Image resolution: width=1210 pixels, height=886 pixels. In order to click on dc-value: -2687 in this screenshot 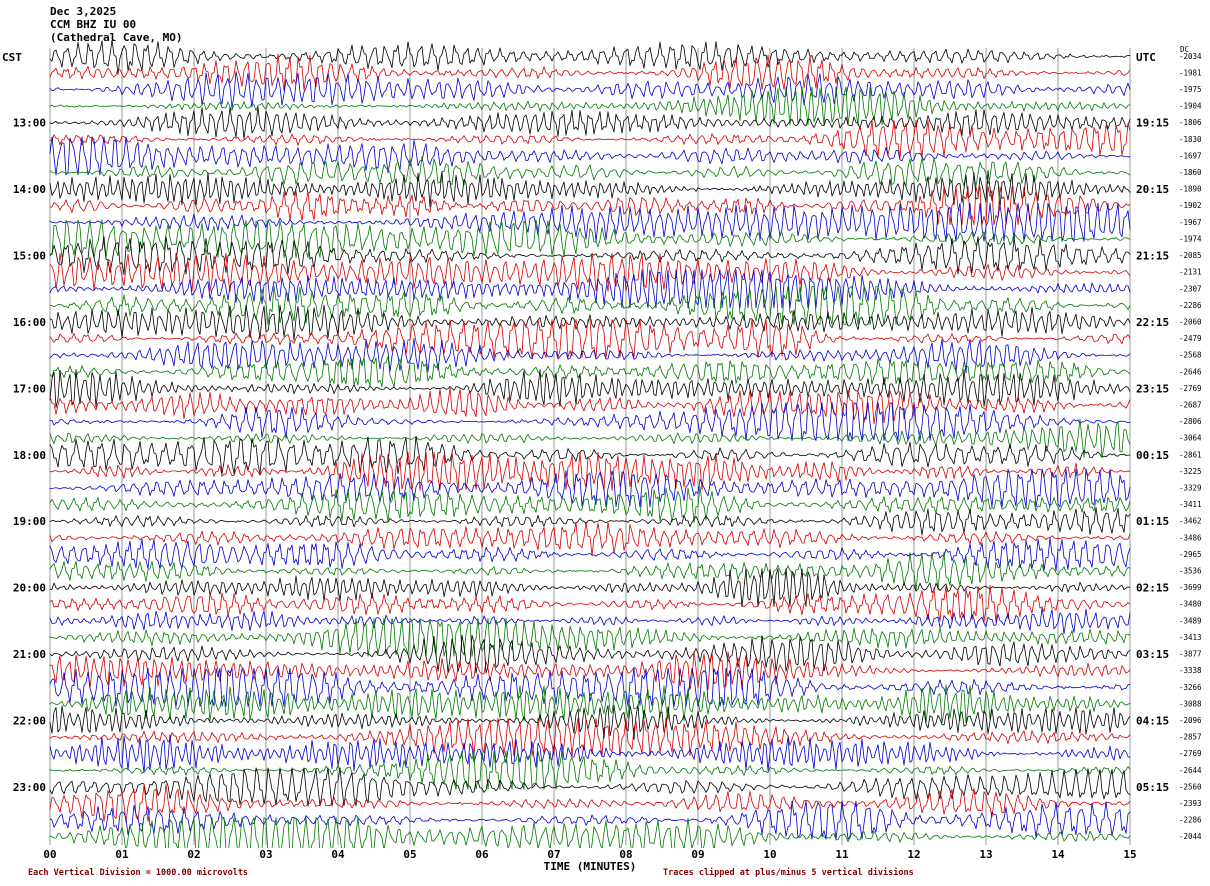, I will do `click(1190, 404)`.